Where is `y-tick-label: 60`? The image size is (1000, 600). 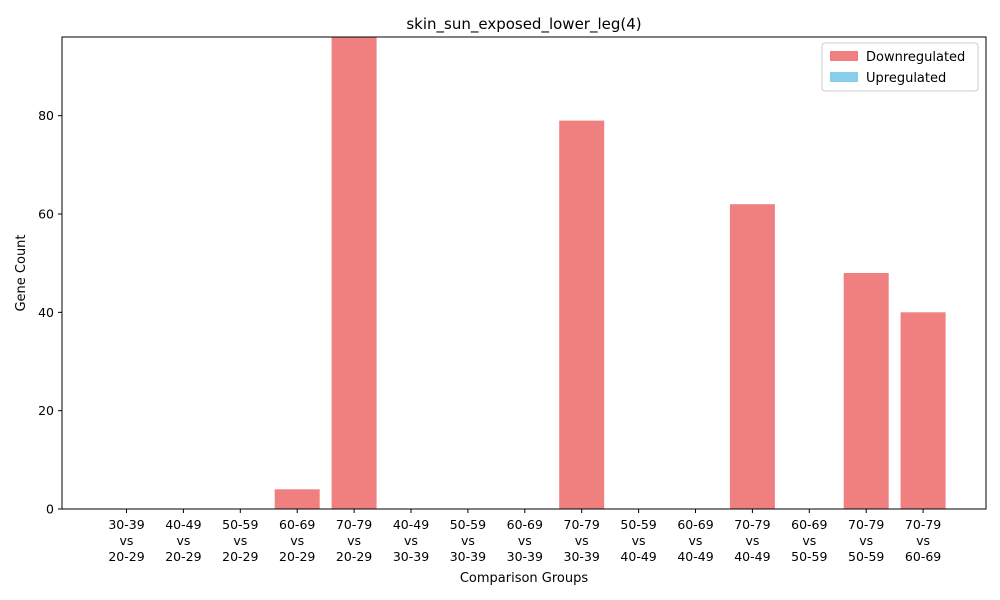 y-tick-label: 60 is located at coordinates (46, 214).